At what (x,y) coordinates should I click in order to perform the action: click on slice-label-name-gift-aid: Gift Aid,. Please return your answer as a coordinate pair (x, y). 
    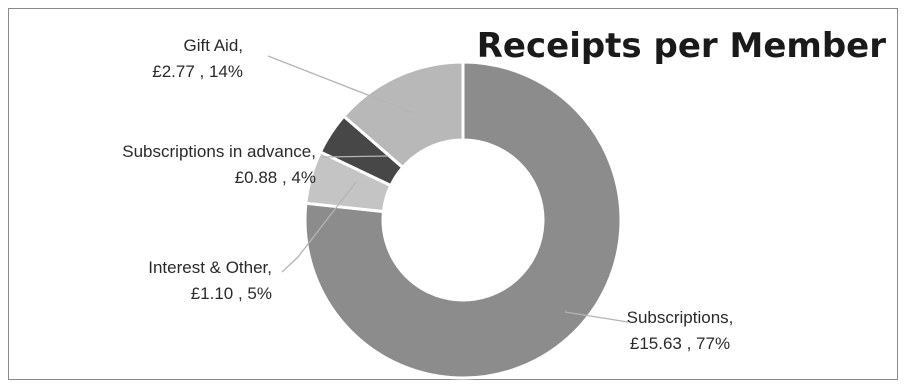
    Looking at the image, I should click on (213, 45).